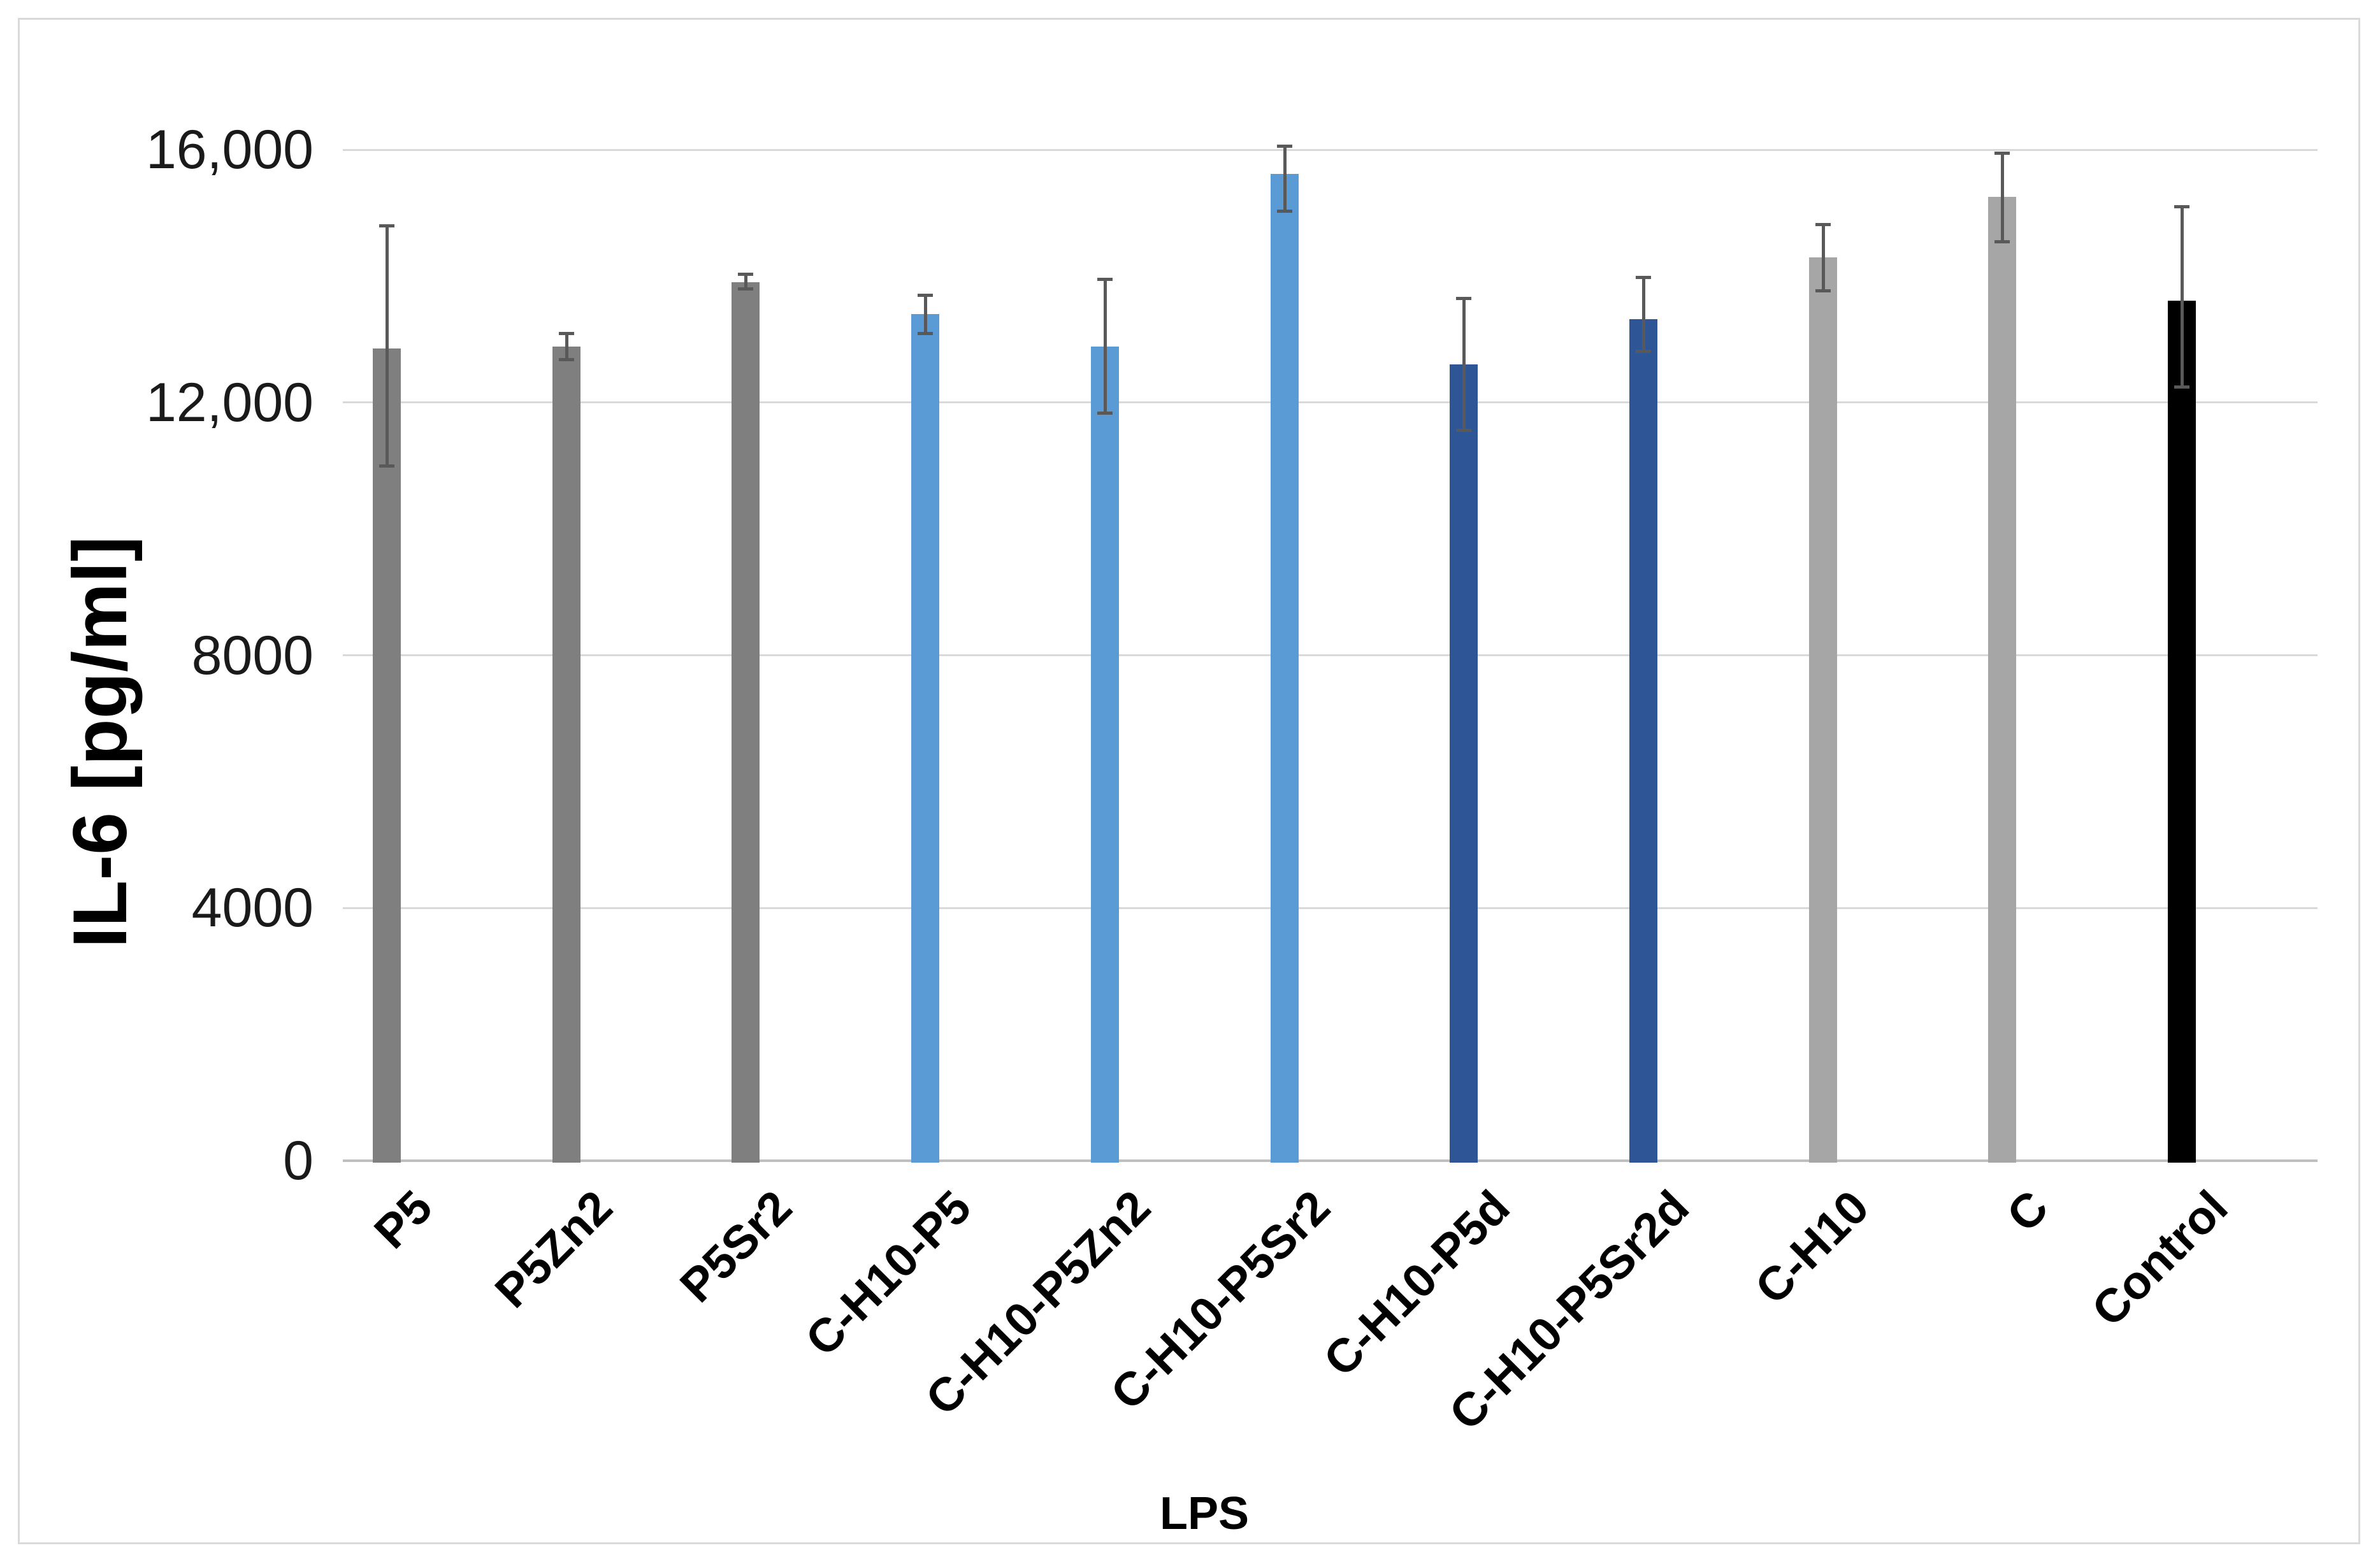  I want to click on x-tick-label: P5Sr2, so click(736, 1246).